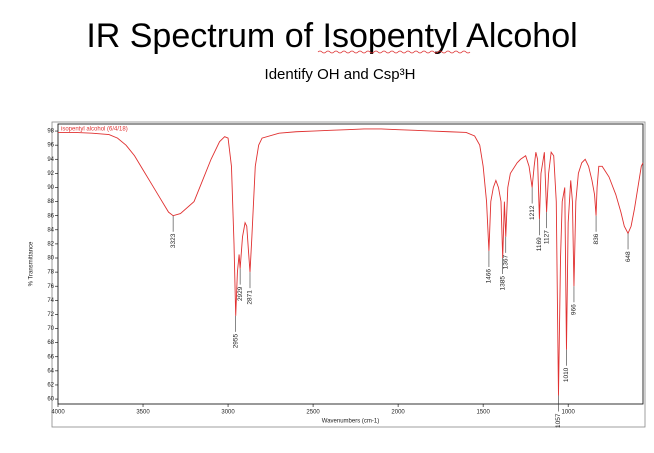 The image size is (654, 453). I want to click on y-tick-label: 68, so click(50, 343).